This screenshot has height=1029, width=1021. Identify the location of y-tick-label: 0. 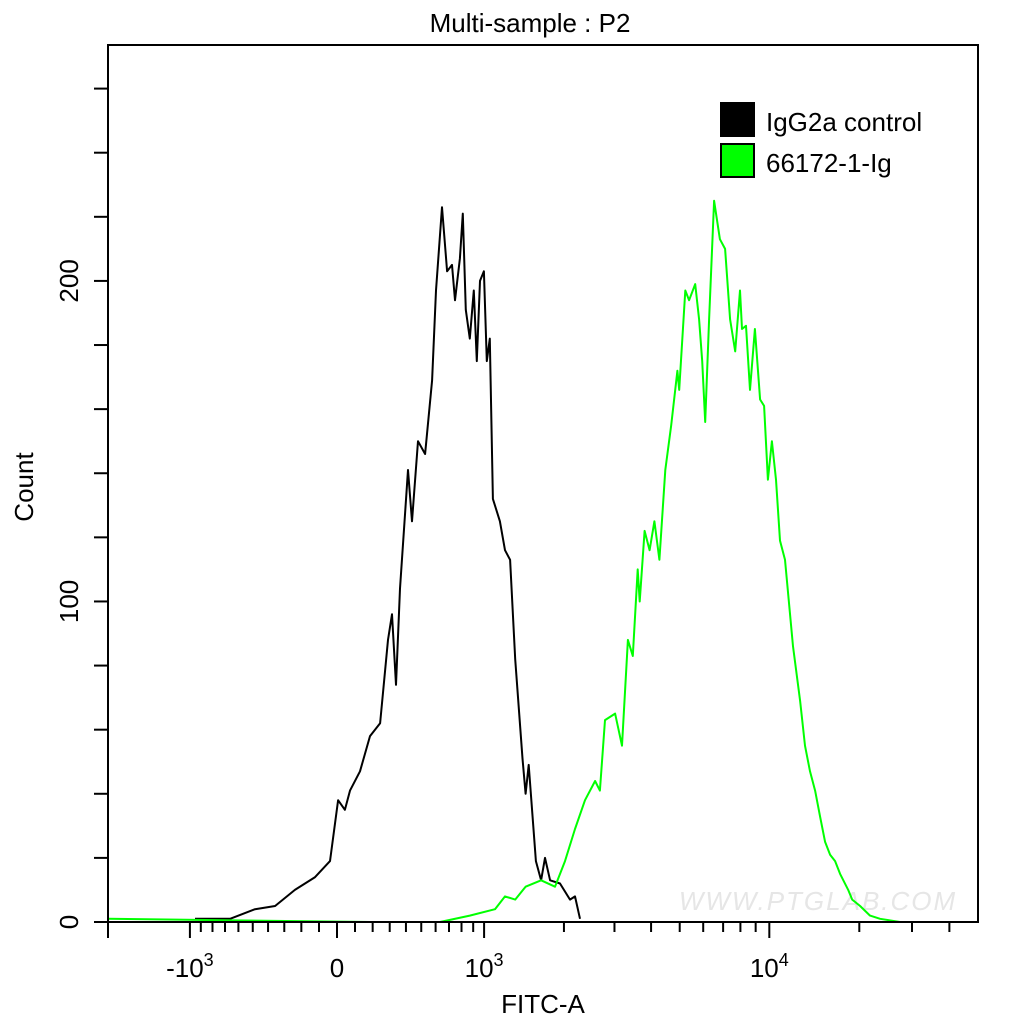
(69, 922).